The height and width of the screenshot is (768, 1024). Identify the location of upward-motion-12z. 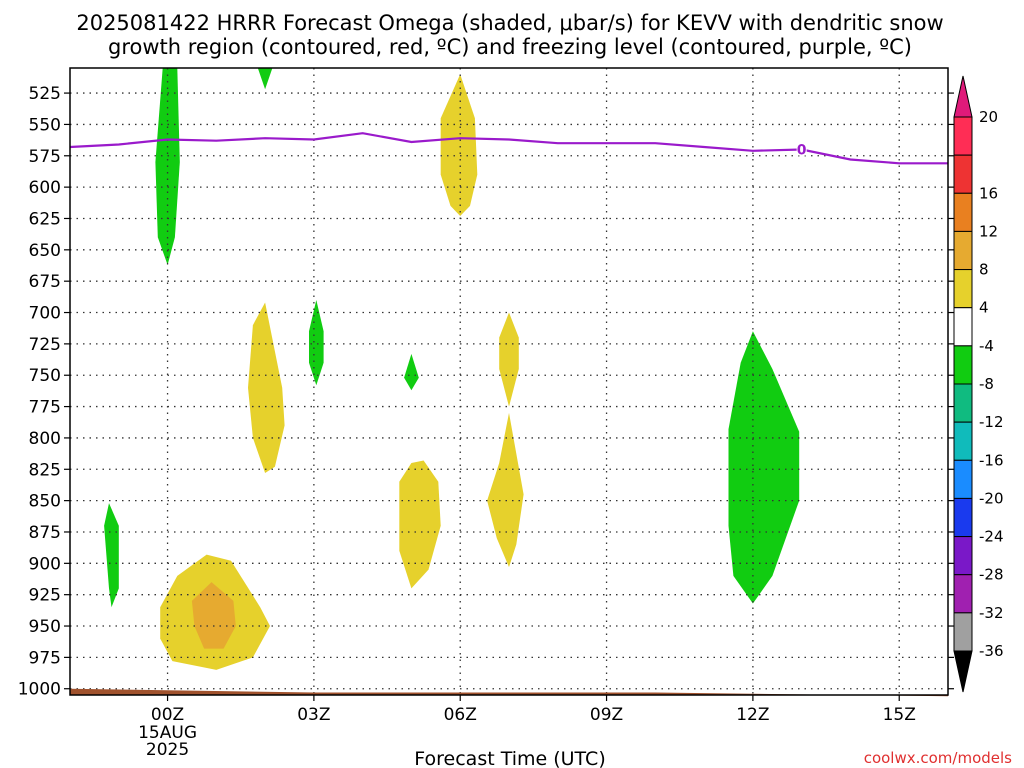
(764, 467).